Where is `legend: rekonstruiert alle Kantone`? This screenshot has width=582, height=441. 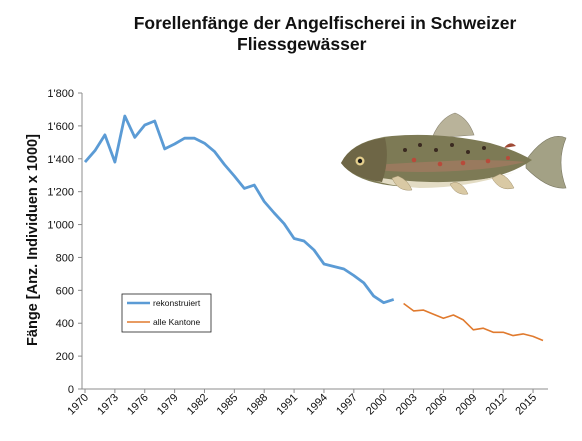
legend: rekonstruiert alle Kantone is located at coordinates (166, 313).